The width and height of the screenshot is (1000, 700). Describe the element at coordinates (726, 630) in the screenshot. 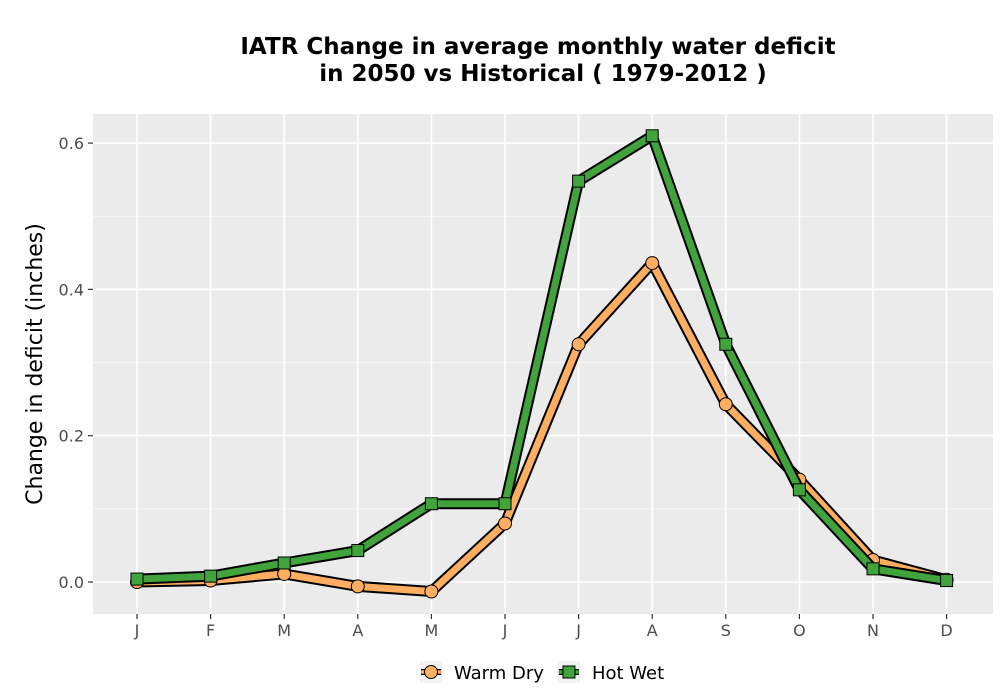

I see `x-tick-label: S` at that location.